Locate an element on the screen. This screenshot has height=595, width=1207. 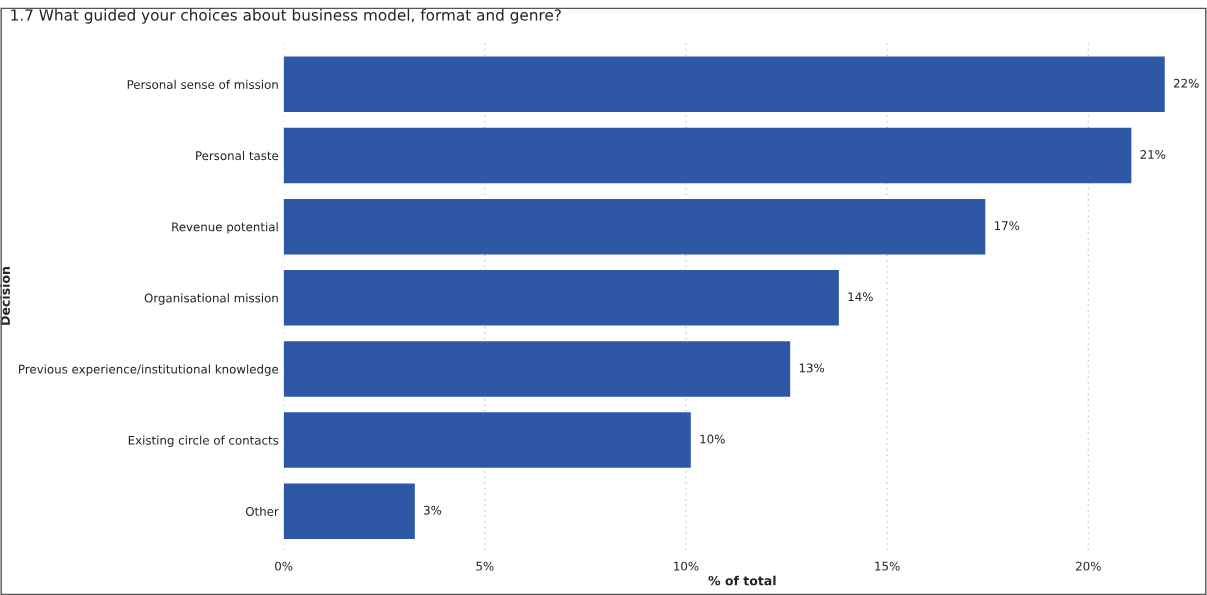
data-label: 13% is located at coordinates (812, 368).